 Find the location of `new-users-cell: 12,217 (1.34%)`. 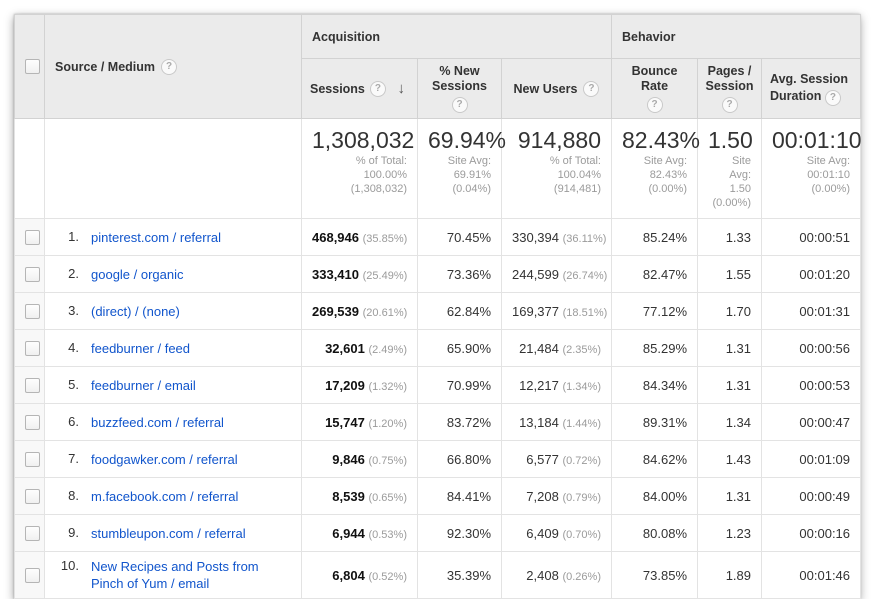

new-users-cell: 12,217 (1.34%) is located at coordinates (556, 385).